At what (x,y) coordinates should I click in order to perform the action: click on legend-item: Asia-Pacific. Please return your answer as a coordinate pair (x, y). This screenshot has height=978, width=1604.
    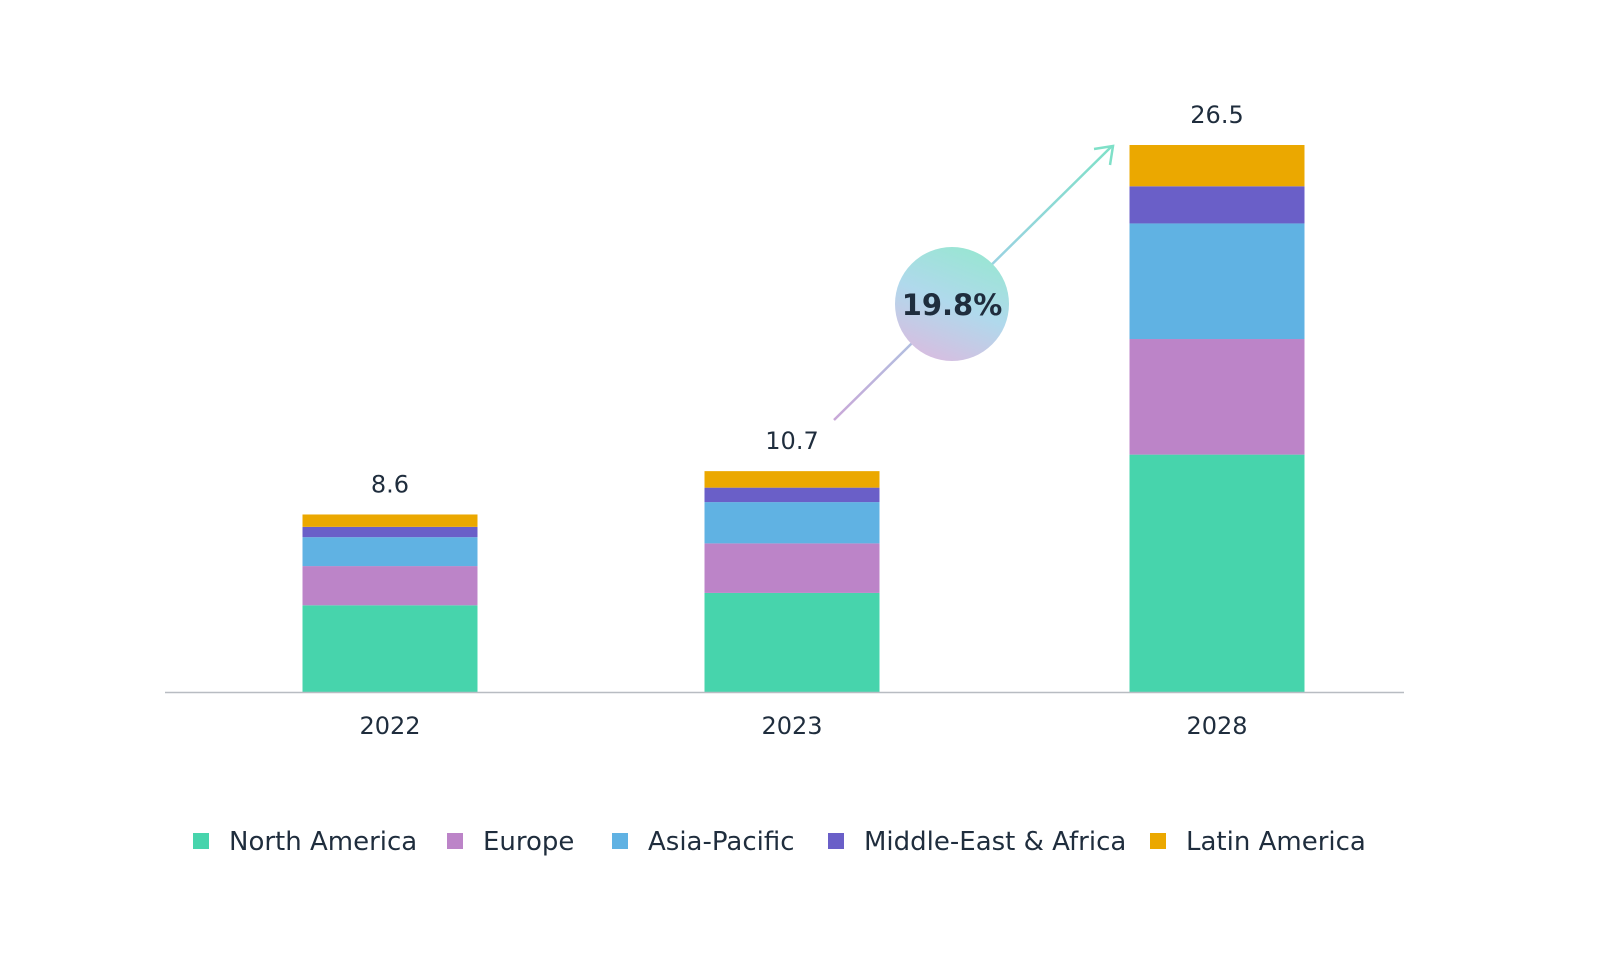
    Looking at the image, I should click on (703, 842).